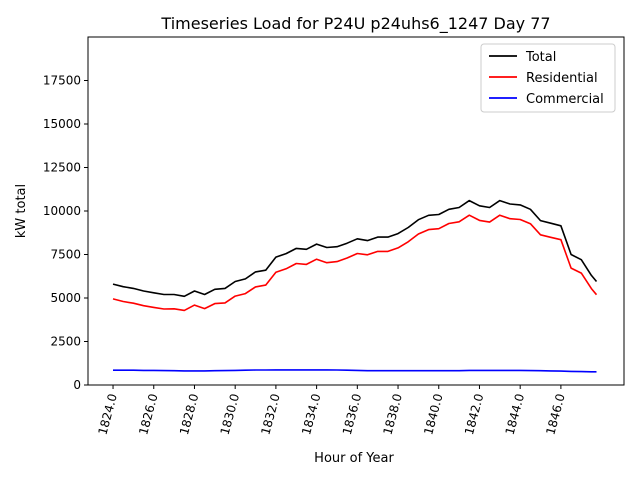 Image resolution: width=640 pixels, height=480 pixels. What do you see at coordinates (65, 298) in the screenshot?
I see `y-tick-label: 5000` at bounding box center [65, 298].